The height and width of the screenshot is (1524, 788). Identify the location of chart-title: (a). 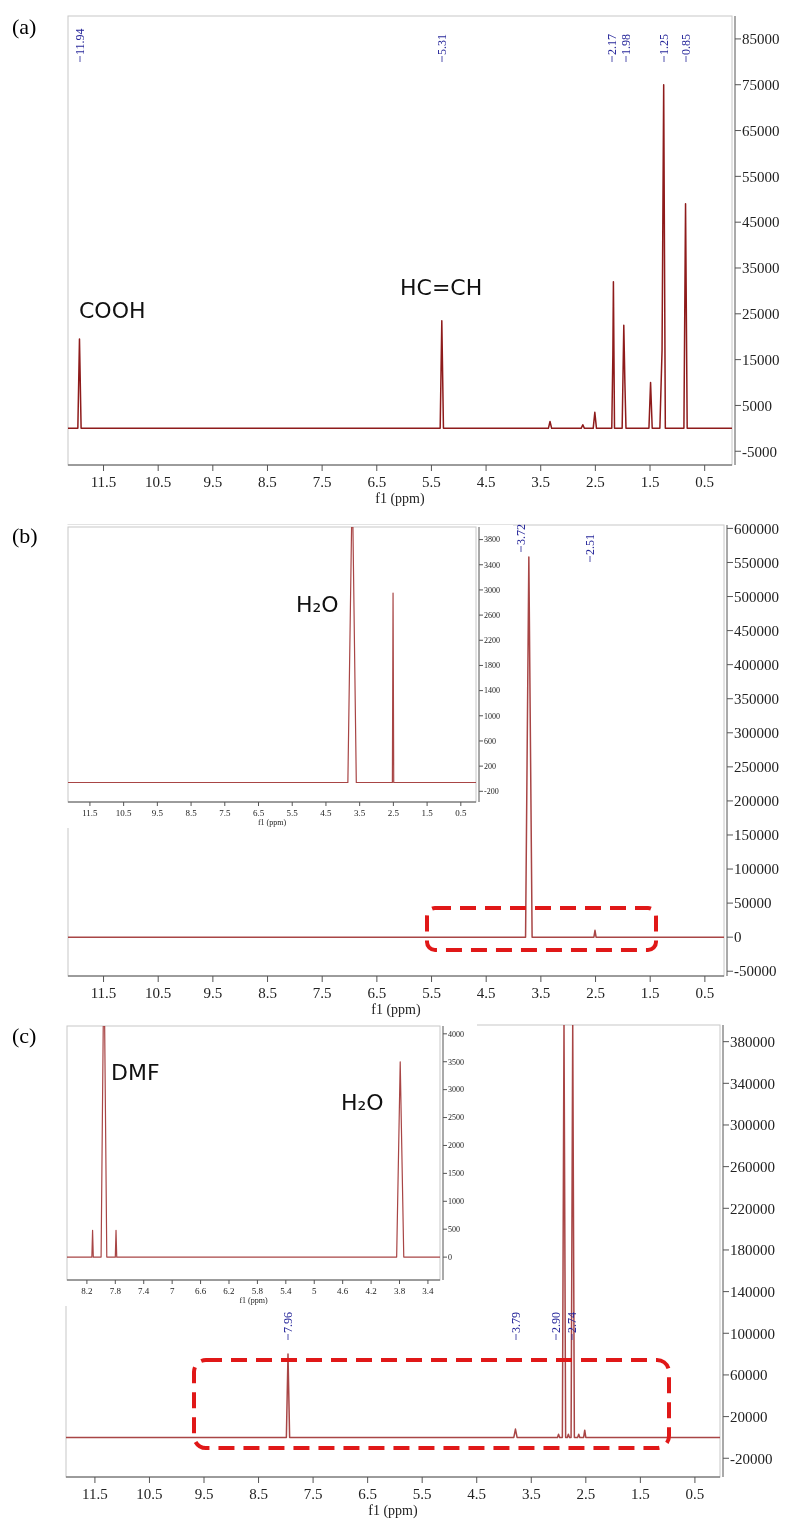
(24, 26).